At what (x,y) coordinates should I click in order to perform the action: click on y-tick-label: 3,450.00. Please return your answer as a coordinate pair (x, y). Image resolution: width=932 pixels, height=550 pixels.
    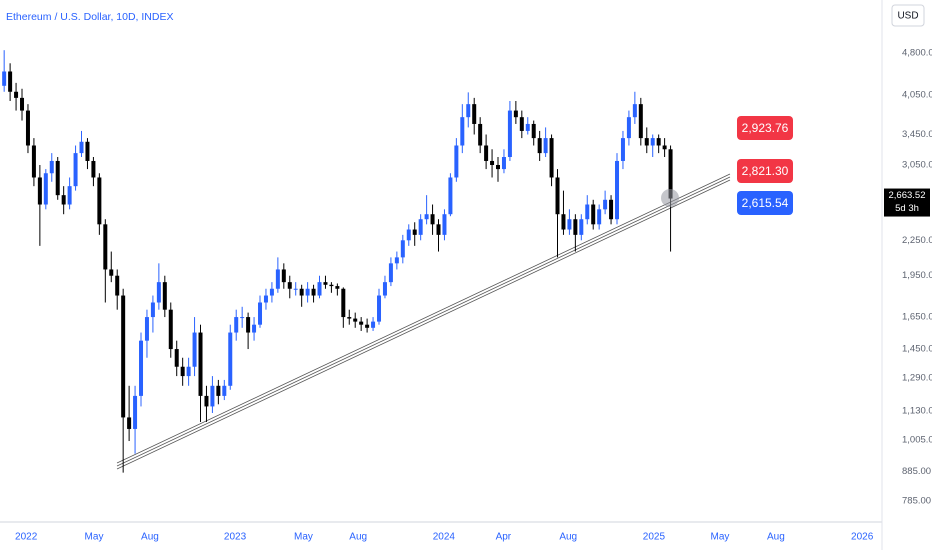
    Looking at the image, I should click on (917, 134).